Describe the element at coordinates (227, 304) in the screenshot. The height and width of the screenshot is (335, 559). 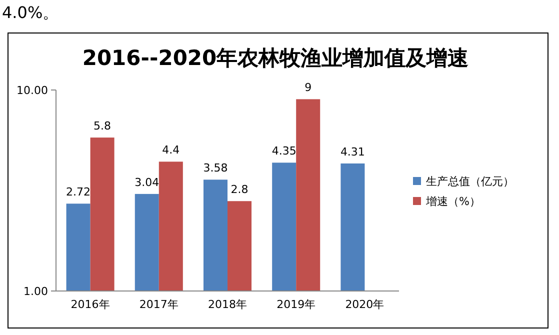
I see `x-tick-label: 2018年` at that location.